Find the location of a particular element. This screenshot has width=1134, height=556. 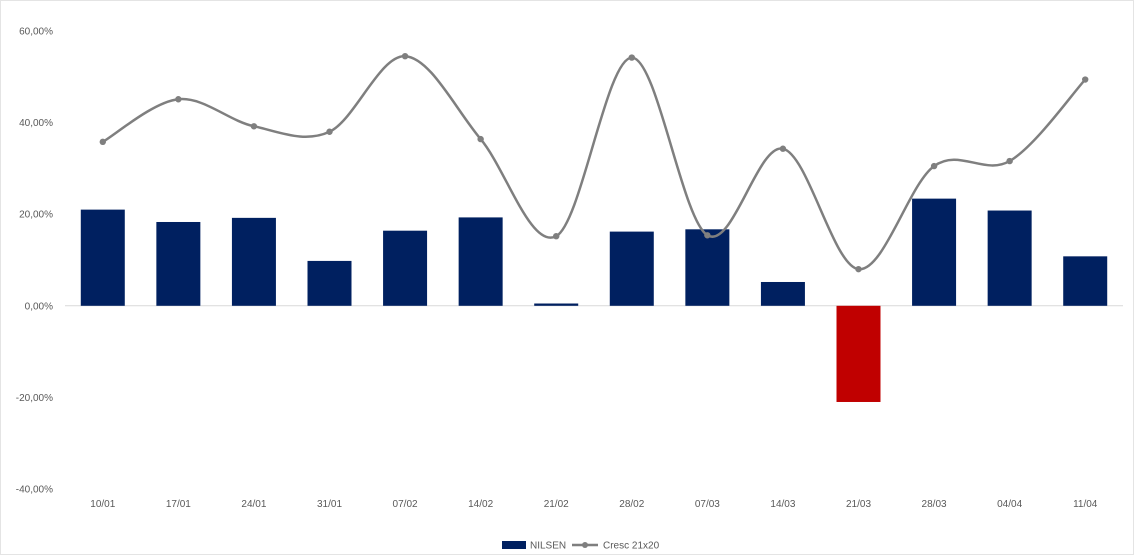

x-tick-label: 04/04 is located at coordinates (1009, 504).